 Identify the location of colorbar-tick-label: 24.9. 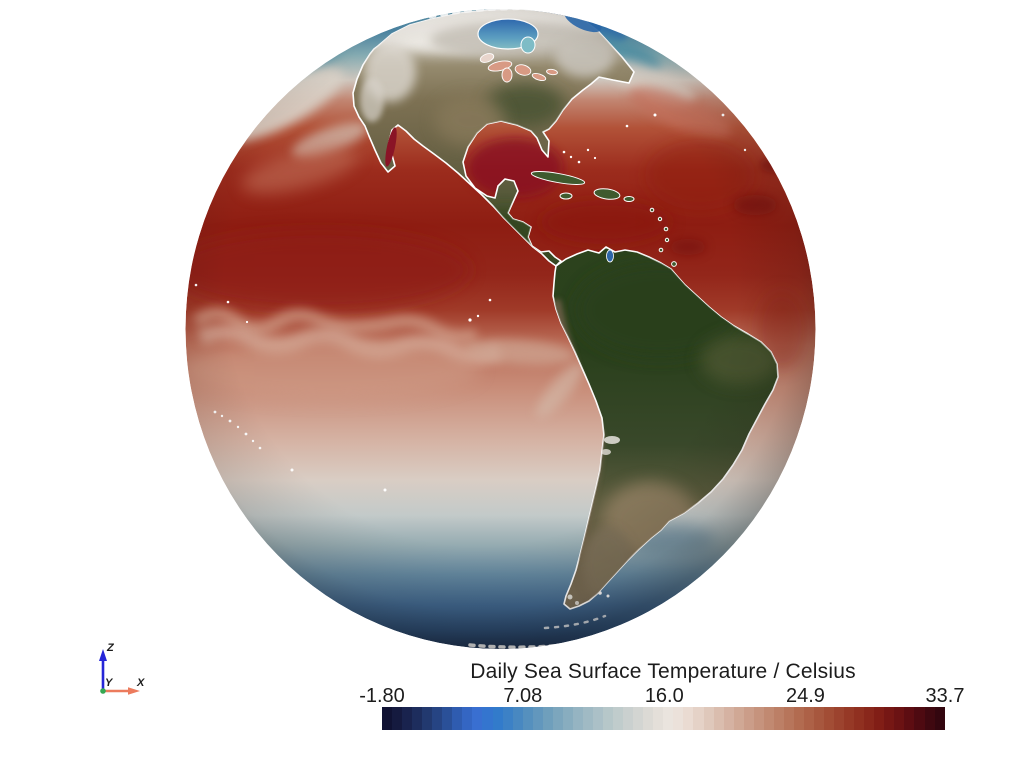
(805, 696).